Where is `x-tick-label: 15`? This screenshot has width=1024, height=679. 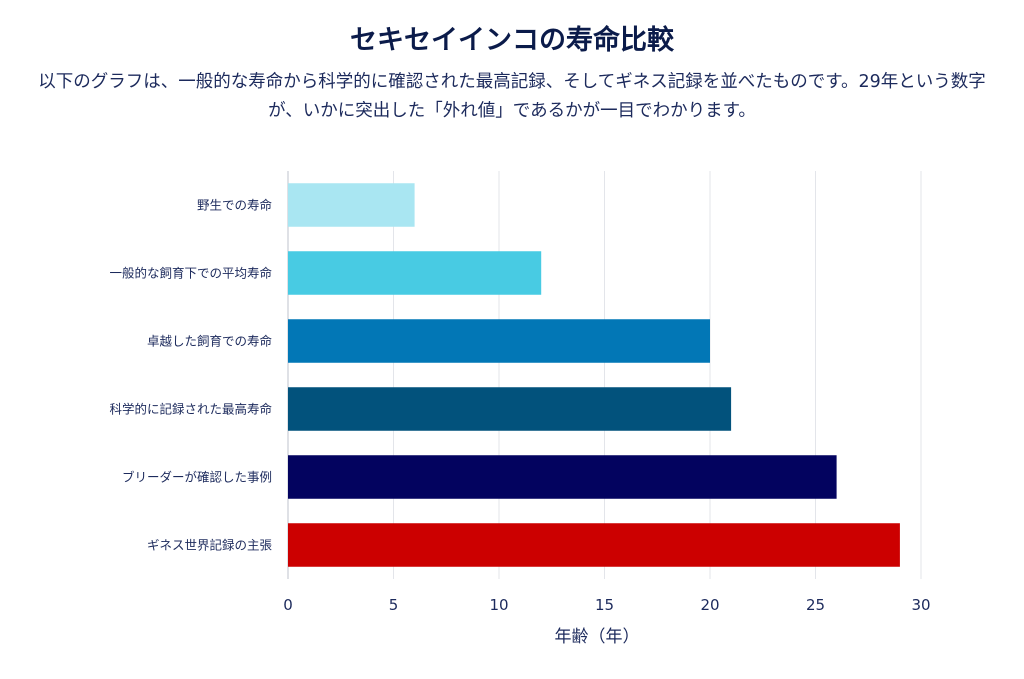 x-tick-label: 15 is located at coordinates (604, 605).